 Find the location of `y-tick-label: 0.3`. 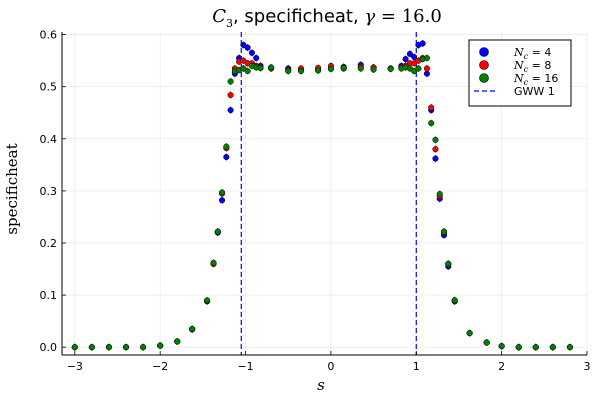

y-tick-label: 0.3 is located at coordinates (49, 191).